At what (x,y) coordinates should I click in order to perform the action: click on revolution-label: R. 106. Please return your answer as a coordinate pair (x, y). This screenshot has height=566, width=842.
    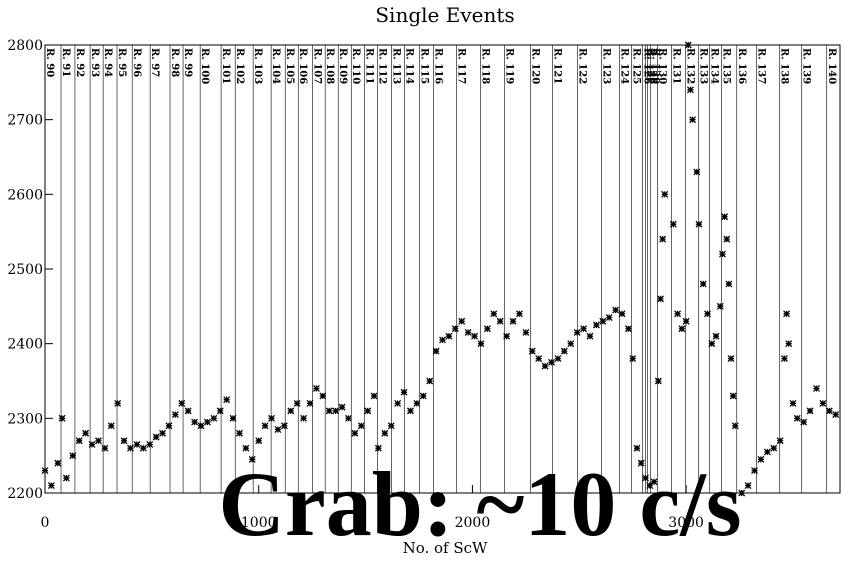
    Looking at the image, I should click on (302, 66).